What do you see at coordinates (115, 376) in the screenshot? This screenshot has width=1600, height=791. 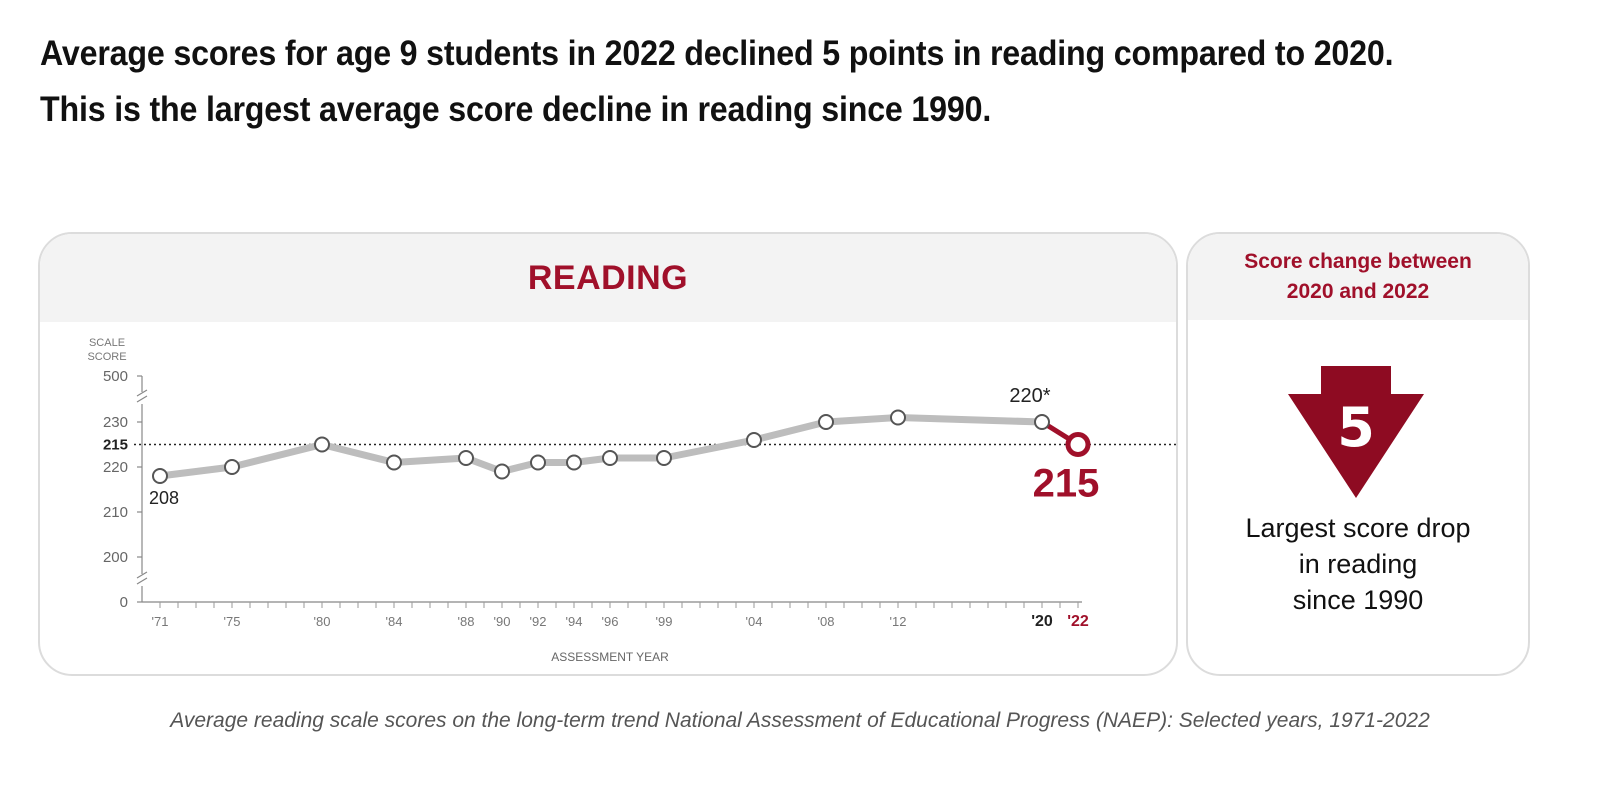 I see `y-tick-label: 500` at bounding box center [115, 376].